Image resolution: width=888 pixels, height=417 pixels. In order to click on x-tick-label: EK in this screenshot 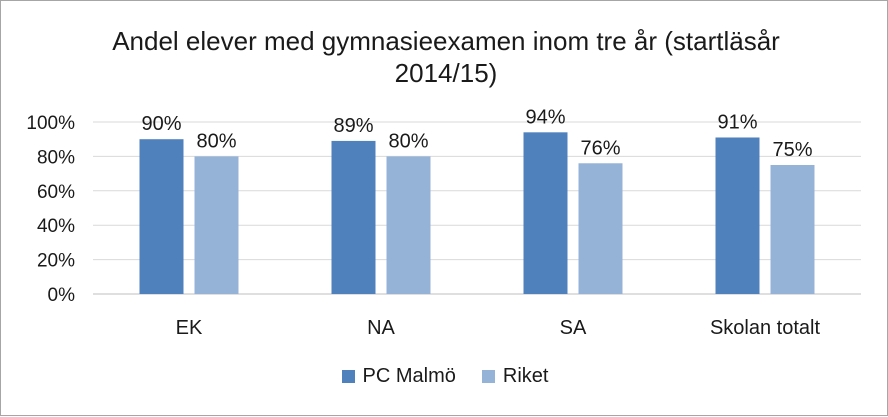, I will do `click(189, 328)`.